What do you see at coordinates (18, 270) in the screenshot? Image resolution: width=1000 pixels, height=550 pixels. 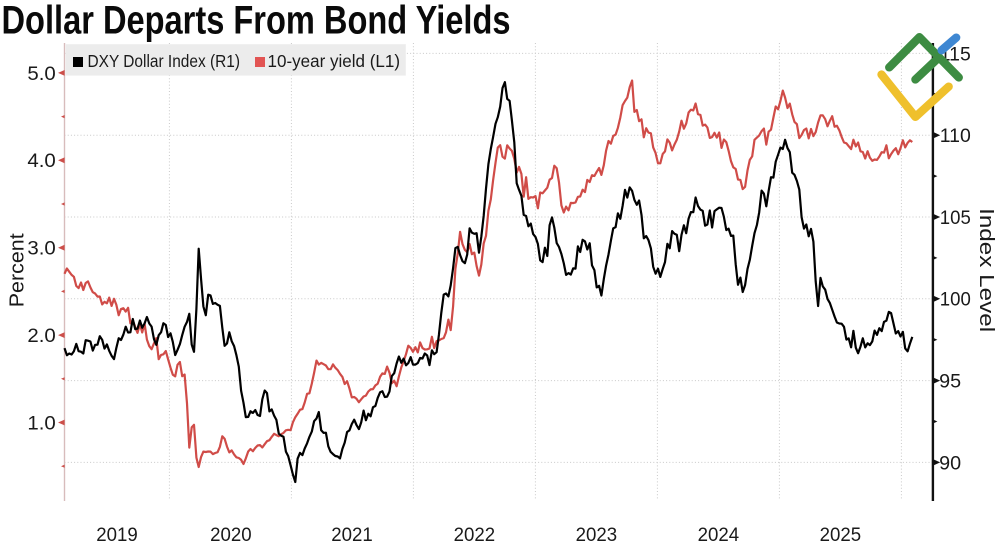 I see `svg-text: Percent` at bounding box center [18, 270].